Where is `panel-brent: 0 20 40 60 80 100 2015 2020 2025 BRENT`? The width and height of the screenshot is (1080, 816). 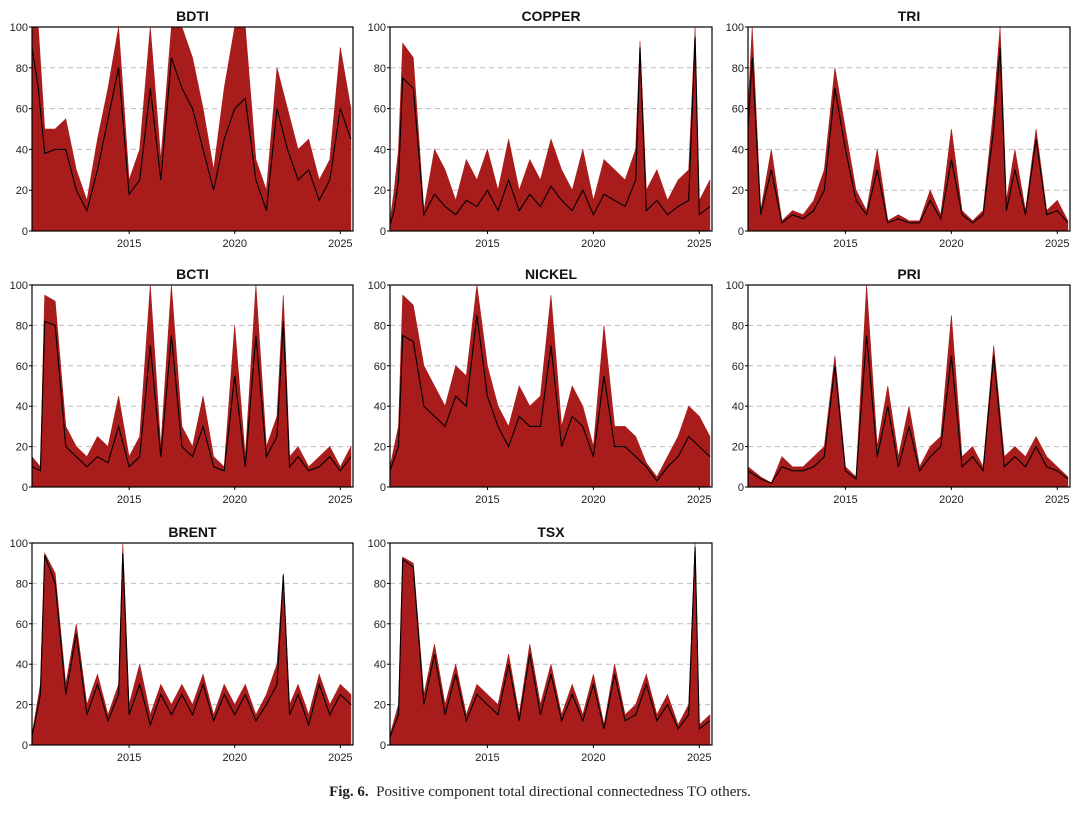 panel-brent: 0 20 40 60 80 100 2015 2020 2025 BRENT is located at coordinates (182, 644).